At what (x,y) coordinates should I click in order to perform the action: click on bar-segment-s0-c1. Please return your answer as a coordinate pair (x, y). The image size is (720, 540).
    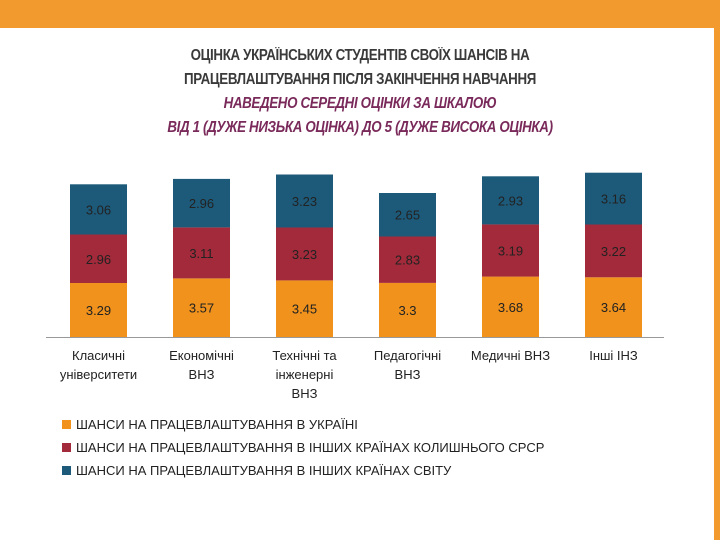
    Looking at the image, I should click on (201, 307).